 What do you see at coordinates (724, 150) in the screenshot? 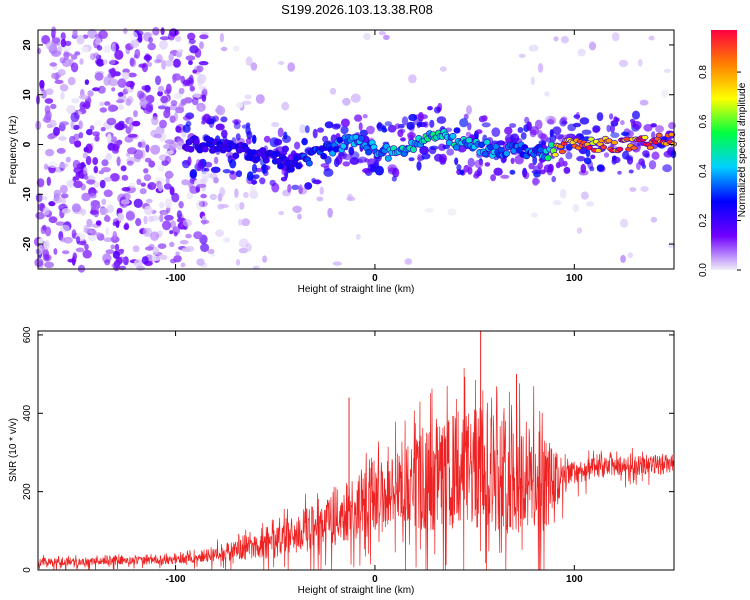
I see `colorbar-gradient` at bounding box center [724, 150].